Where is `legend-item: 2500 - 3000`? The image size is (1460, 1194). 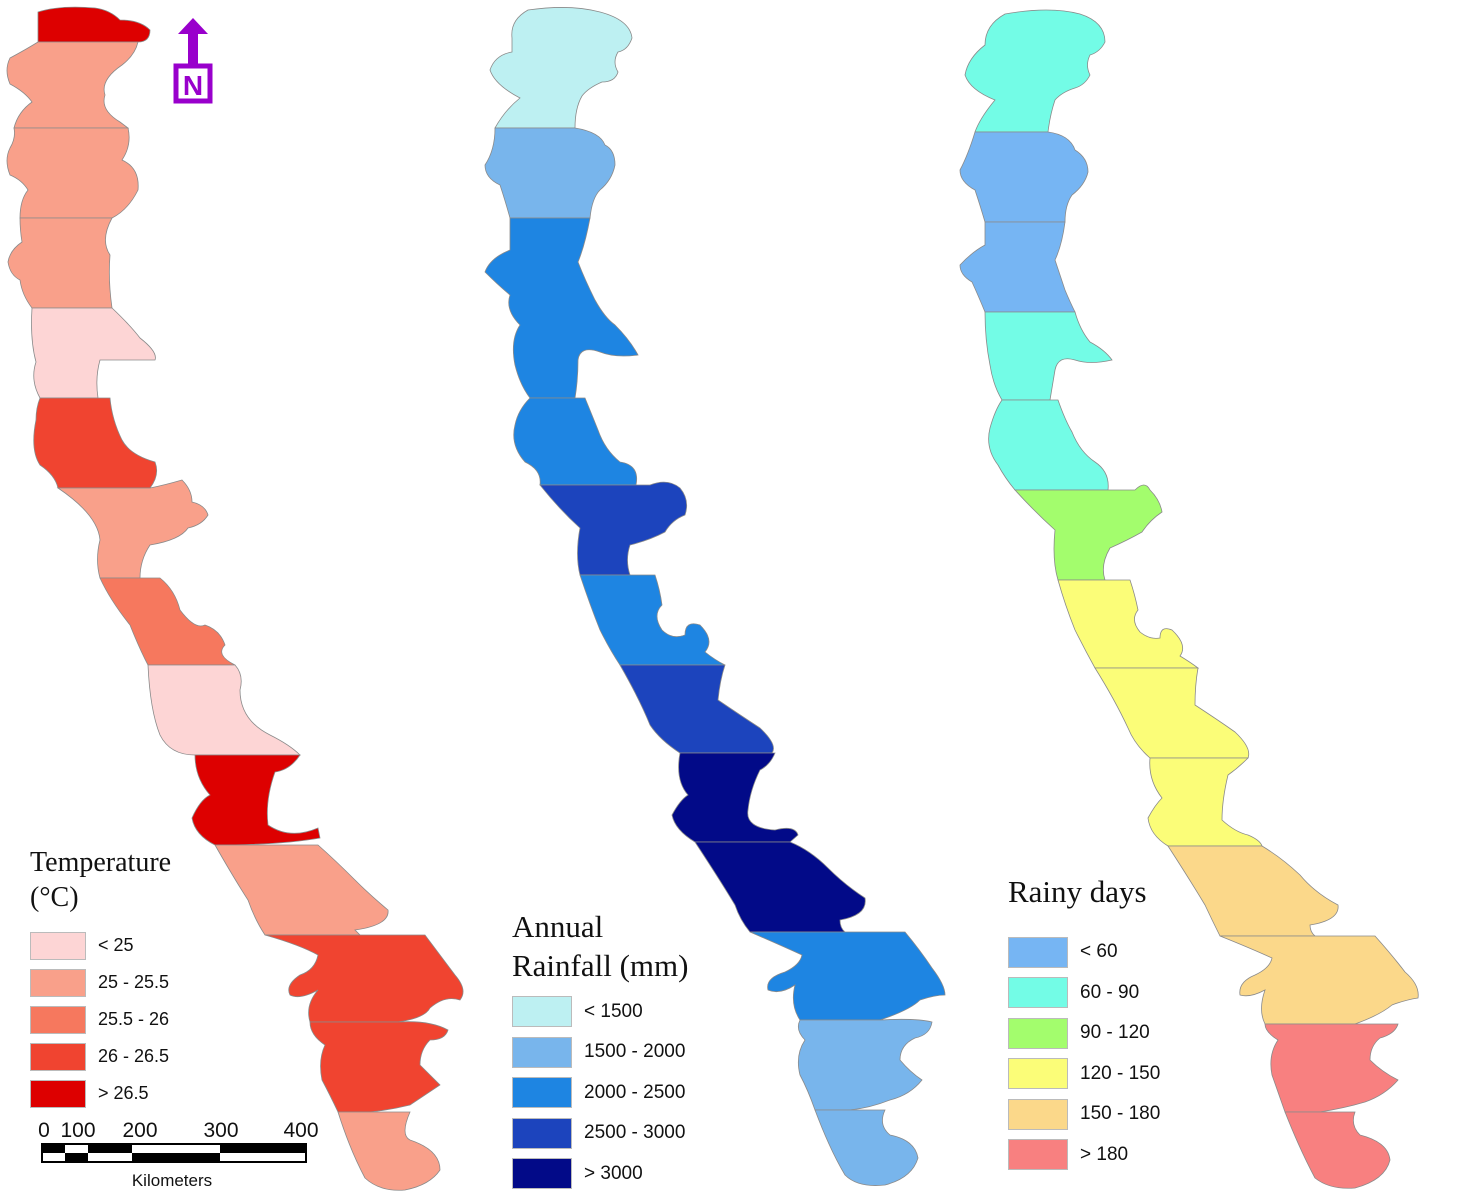
legend-item: 2500 - 3000 is located at coordinates (627, 1133).